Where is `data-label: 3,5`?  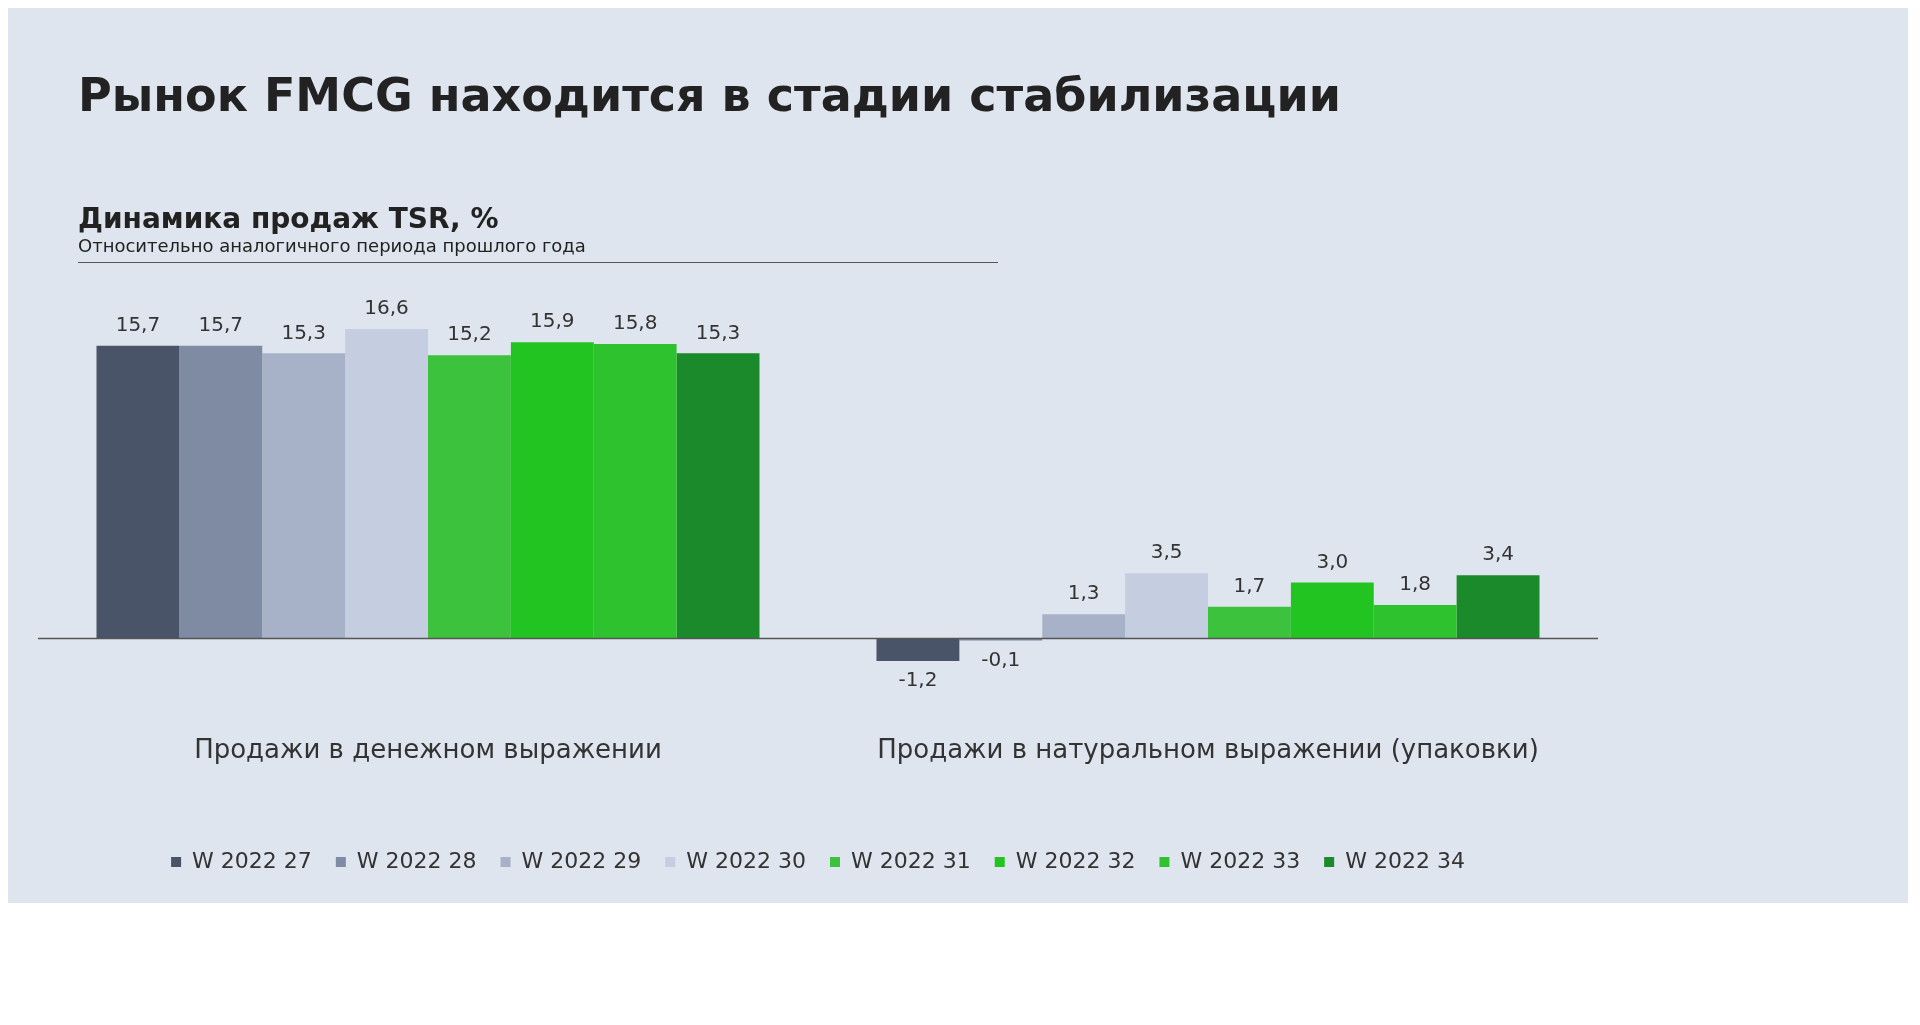
data-label: 3,5 is located at coordinates (1166, 551).